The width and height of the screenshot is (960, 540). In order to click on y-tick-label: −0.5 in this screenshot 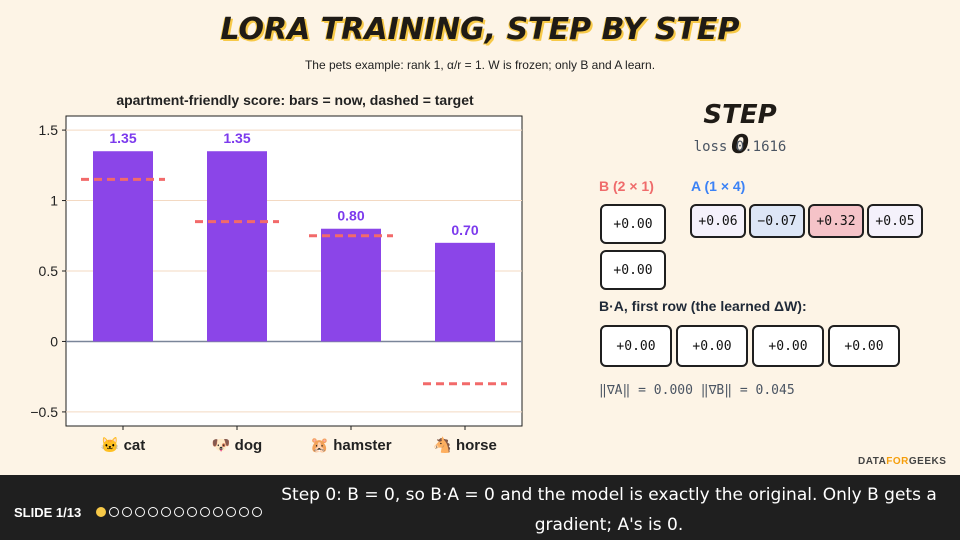, I will do `click(44, 412)`.